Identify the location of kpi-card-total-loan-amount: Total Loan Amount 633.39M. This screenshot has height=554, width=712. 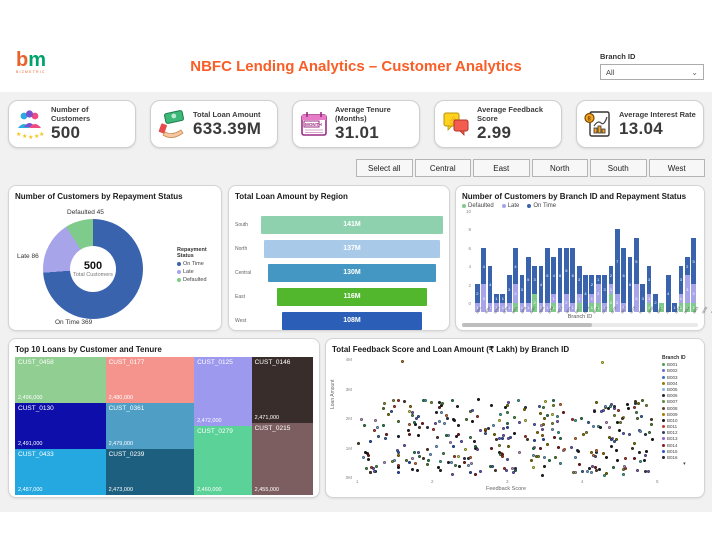
(214, 124).